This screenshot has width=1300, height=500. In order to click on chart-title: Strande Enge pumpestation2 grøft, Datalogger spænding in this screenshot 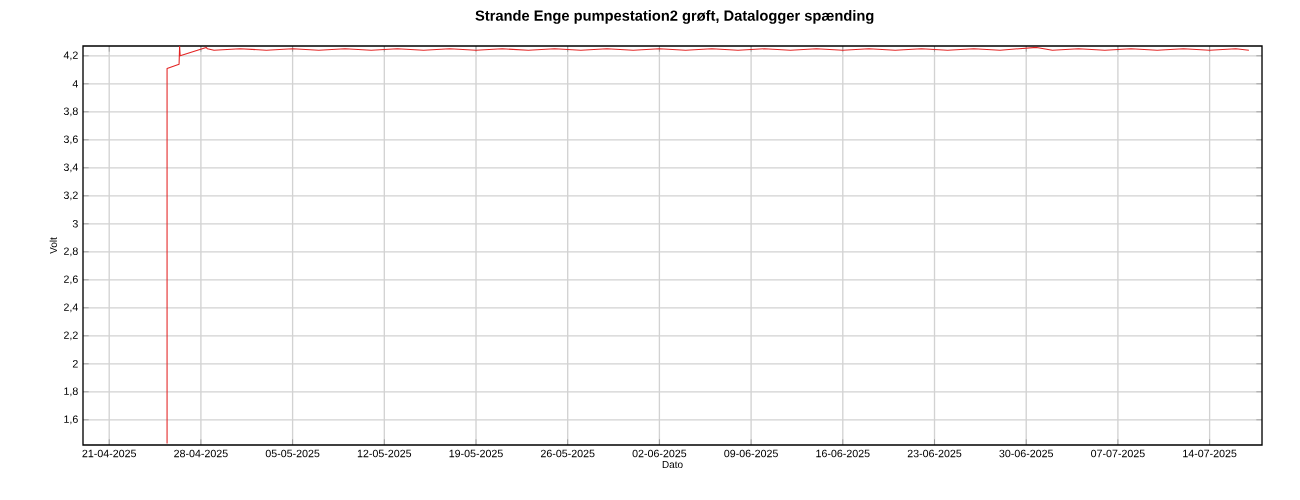, I will do `click(674, 17)`.